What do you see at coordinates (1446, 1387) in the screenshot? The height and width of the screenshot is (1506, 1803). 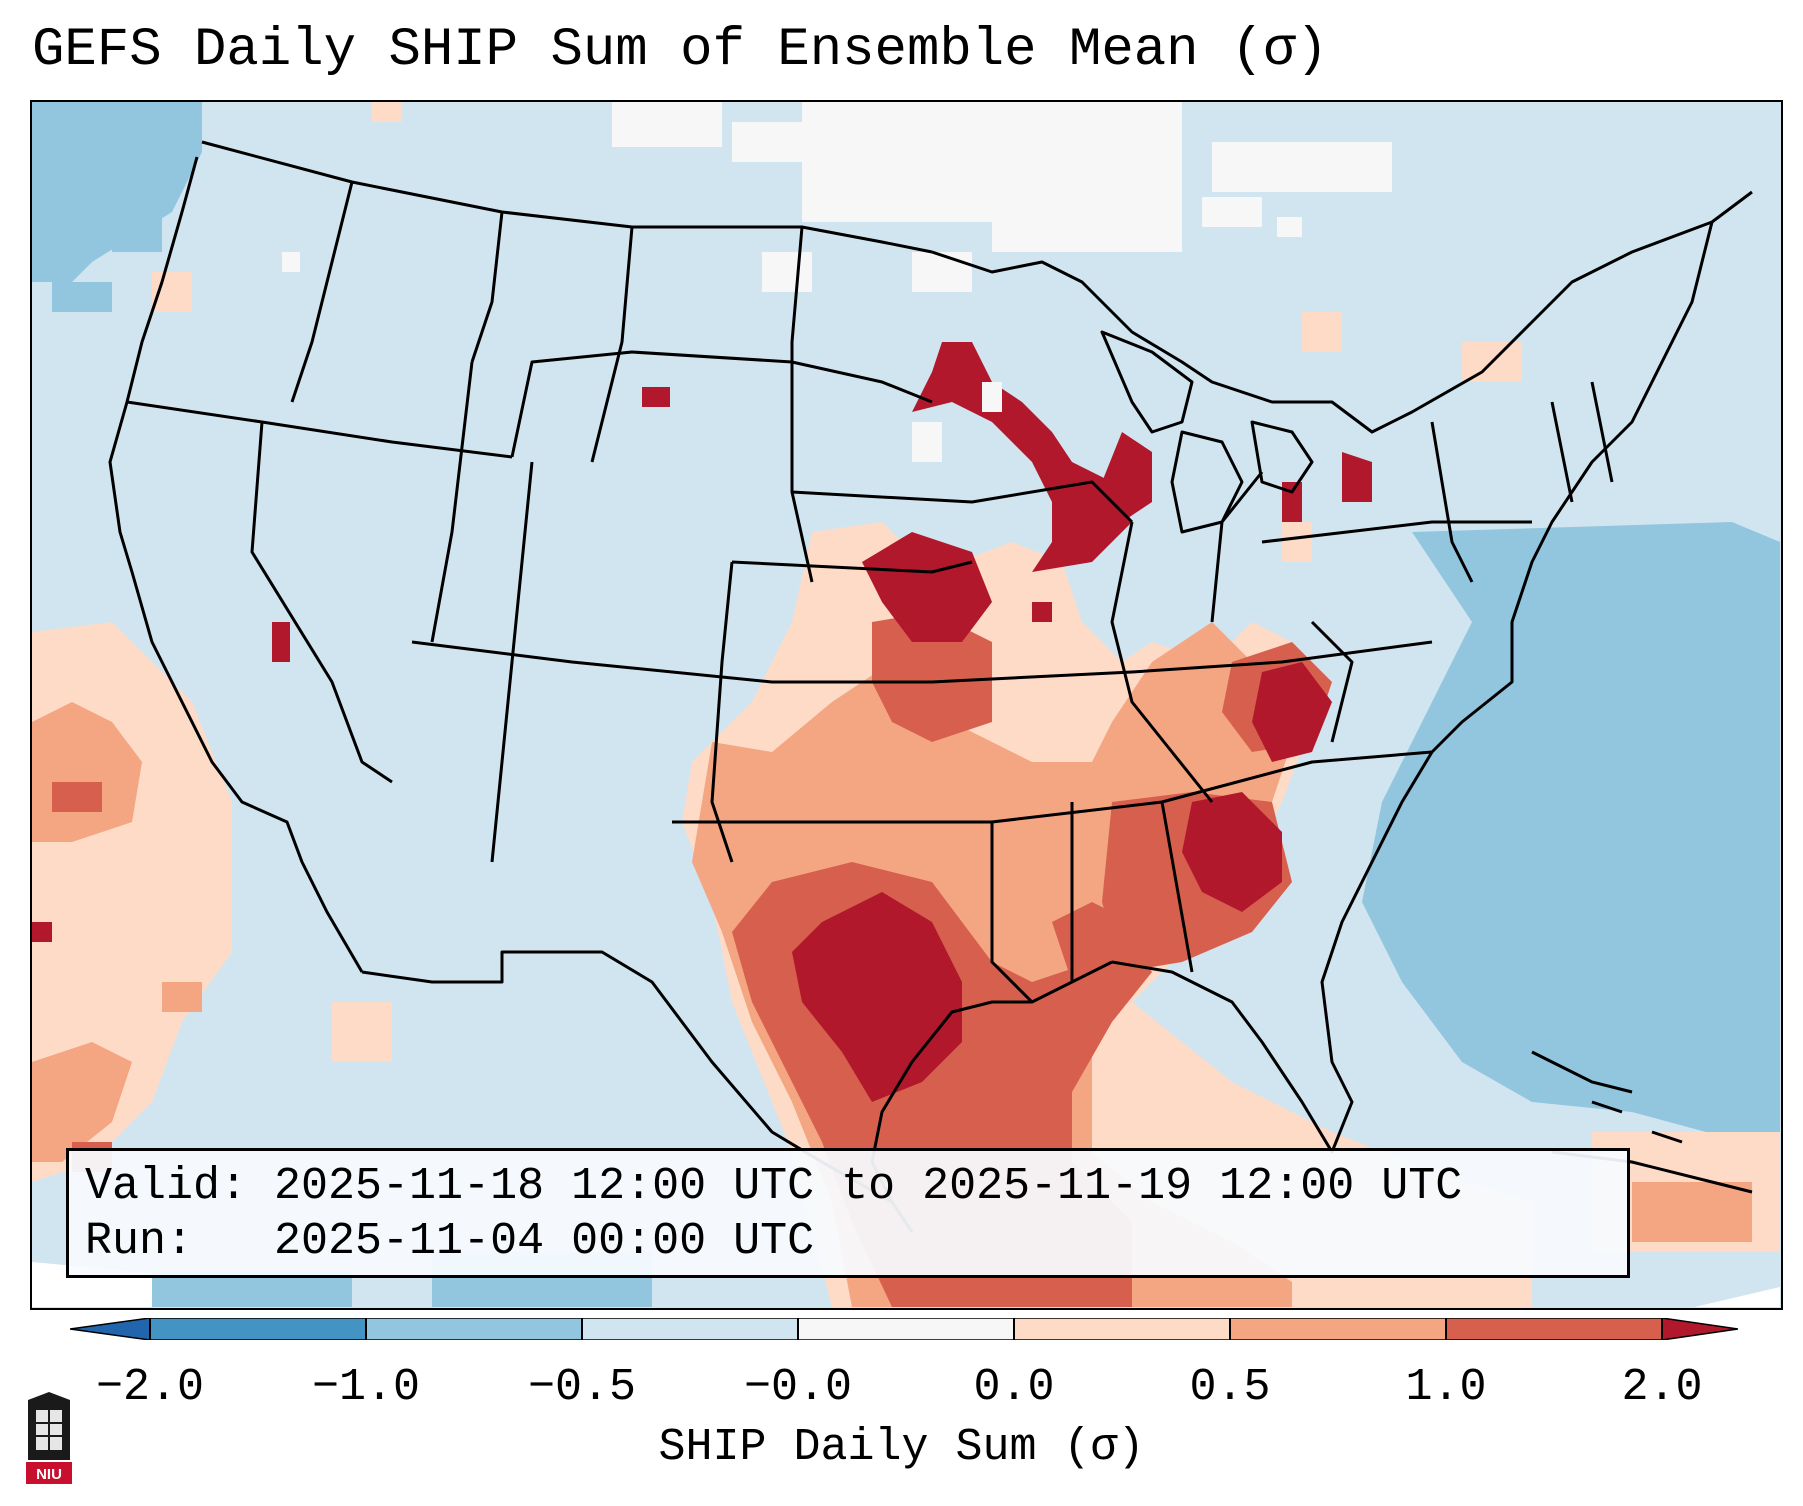 I see `colorbar-tick-label: 1.0` at bounding box center [1446, 1387].